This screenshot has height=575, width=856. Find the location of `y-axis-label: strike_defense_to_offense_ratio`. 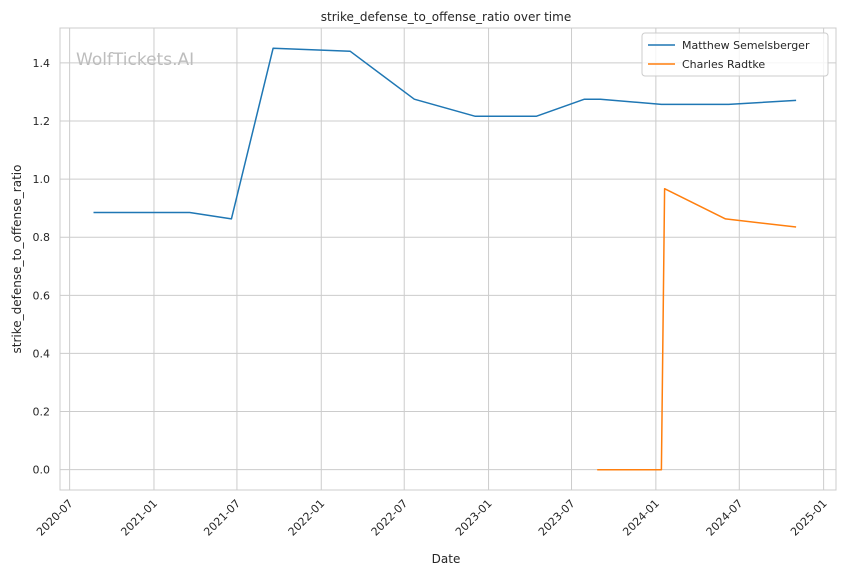

y-axis-label: strike_defense_to_offense_ratio is located at coordinates (17, 259).